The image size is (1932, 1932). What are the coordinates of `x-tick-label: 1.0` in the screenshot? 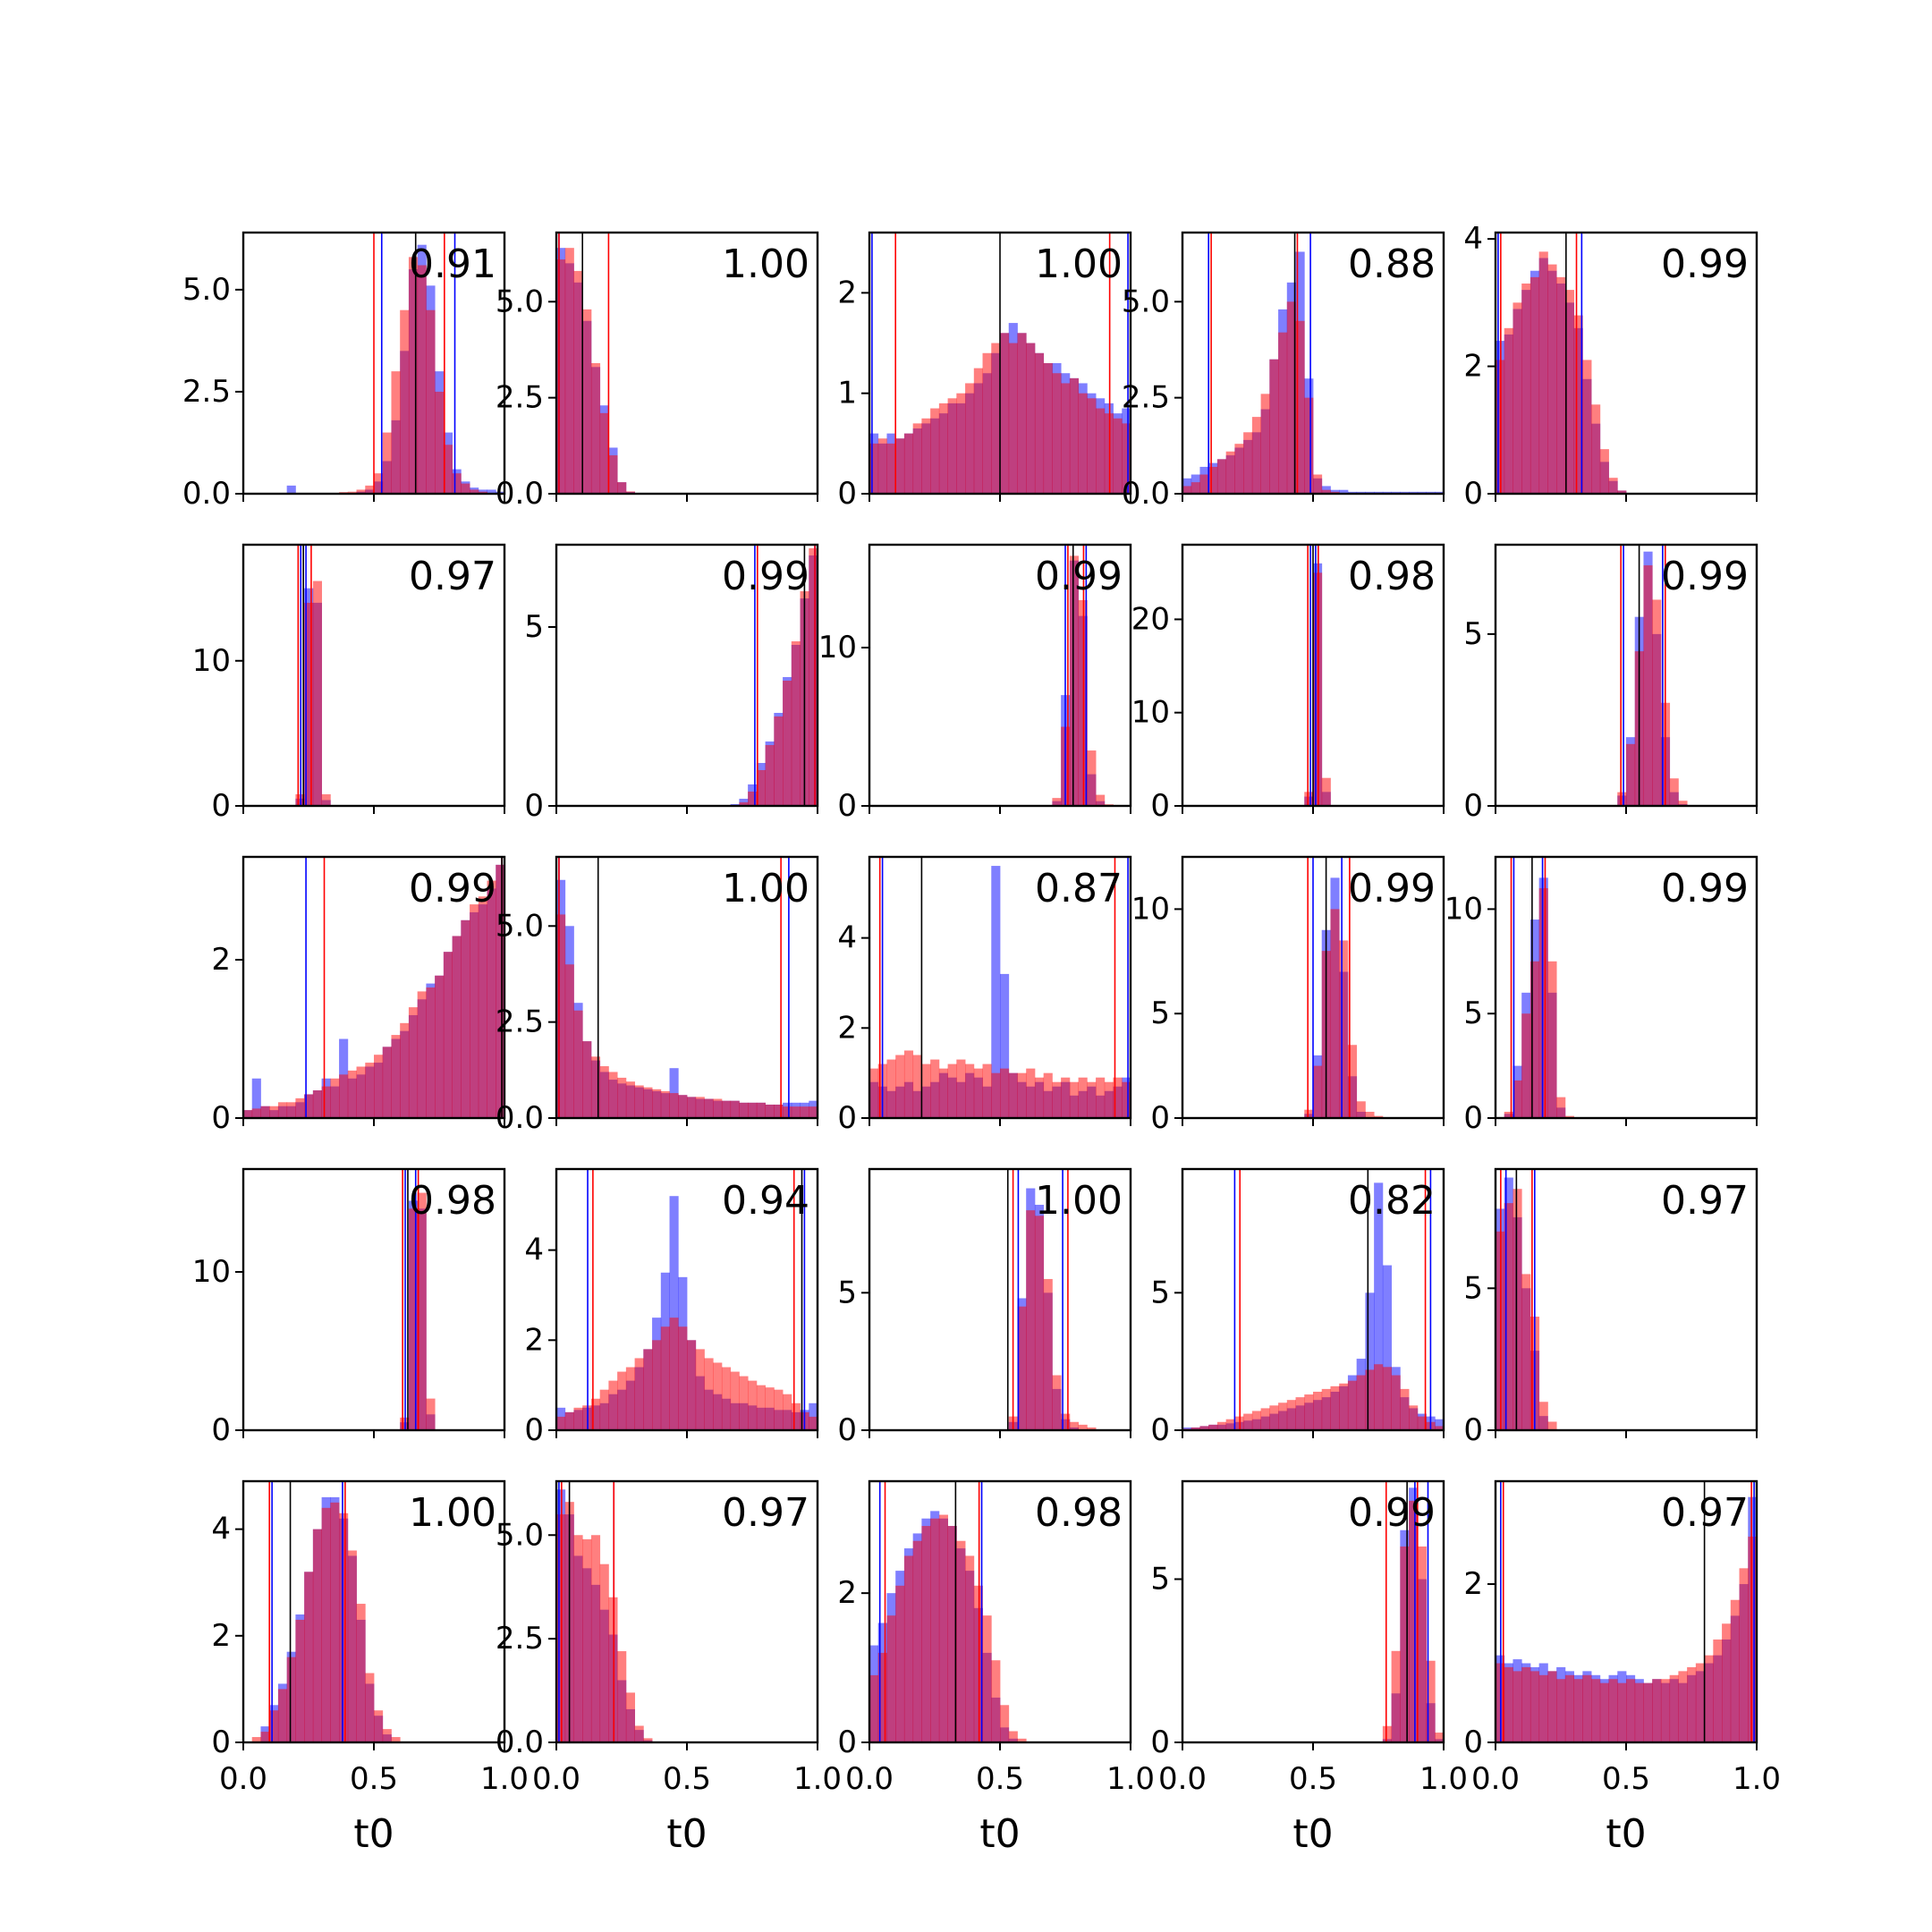 It's located at (817, 1779).